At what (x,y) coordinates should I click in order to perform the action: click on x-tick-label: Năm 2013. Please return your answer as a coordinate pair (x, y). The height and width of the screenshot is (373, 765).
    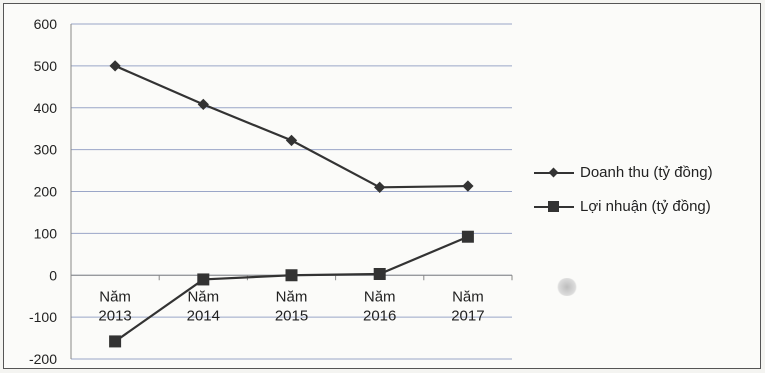
    Looking at the image, I should click on (114, 306).